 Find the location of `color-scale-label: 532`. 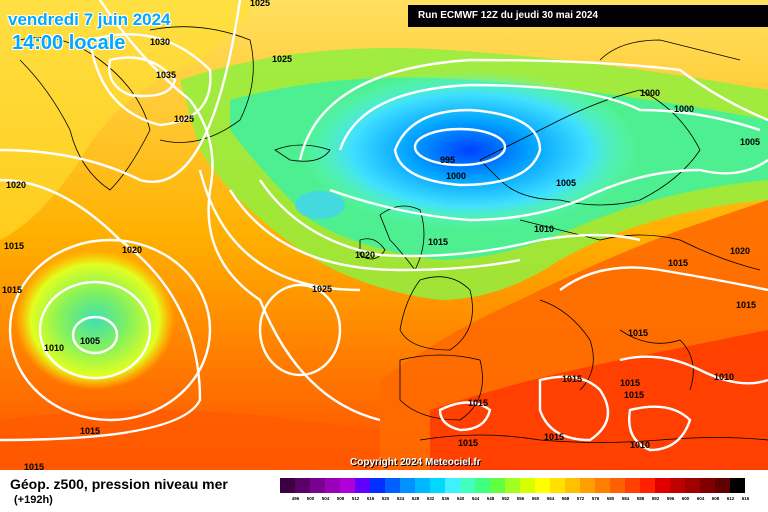

color-scale-label: 532 is located at coordinates (430, 498).